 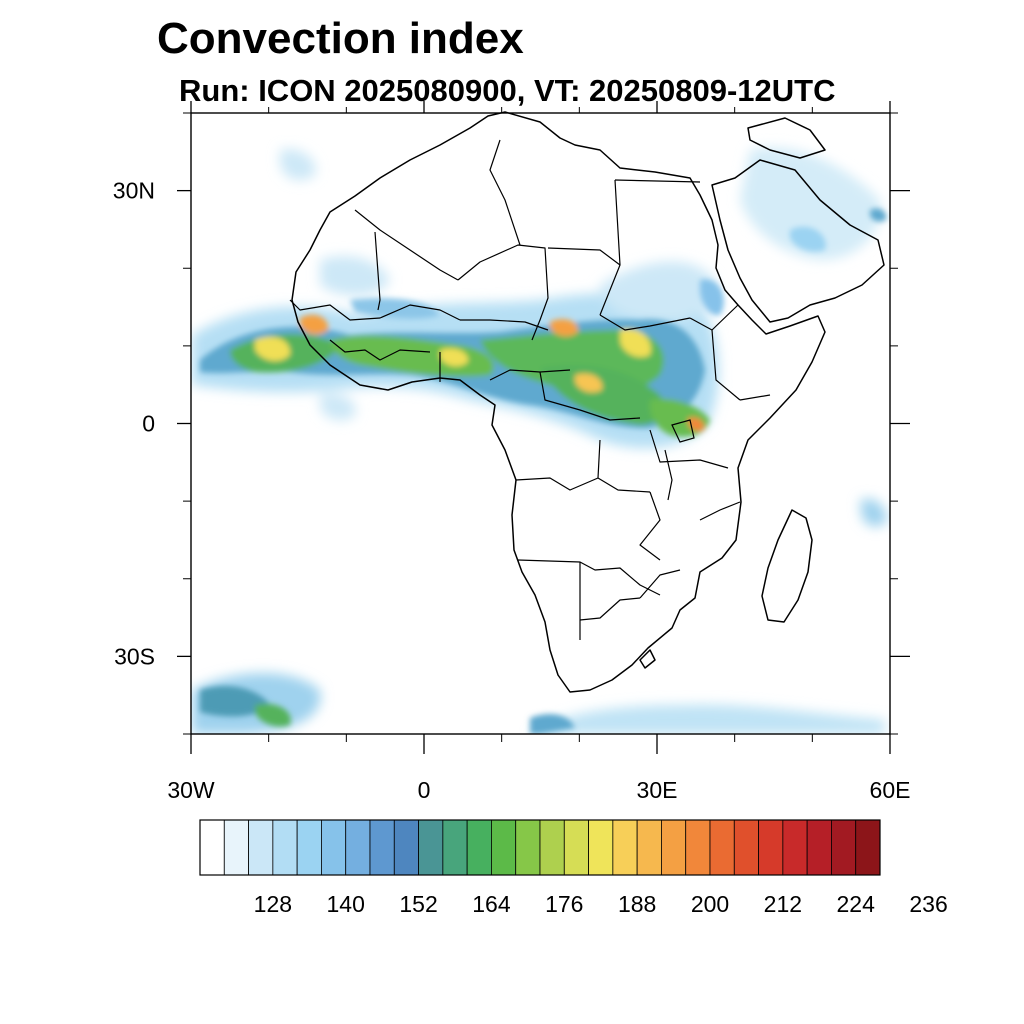 I want to click on map-title: Convection index, so click(x=340, y=38).